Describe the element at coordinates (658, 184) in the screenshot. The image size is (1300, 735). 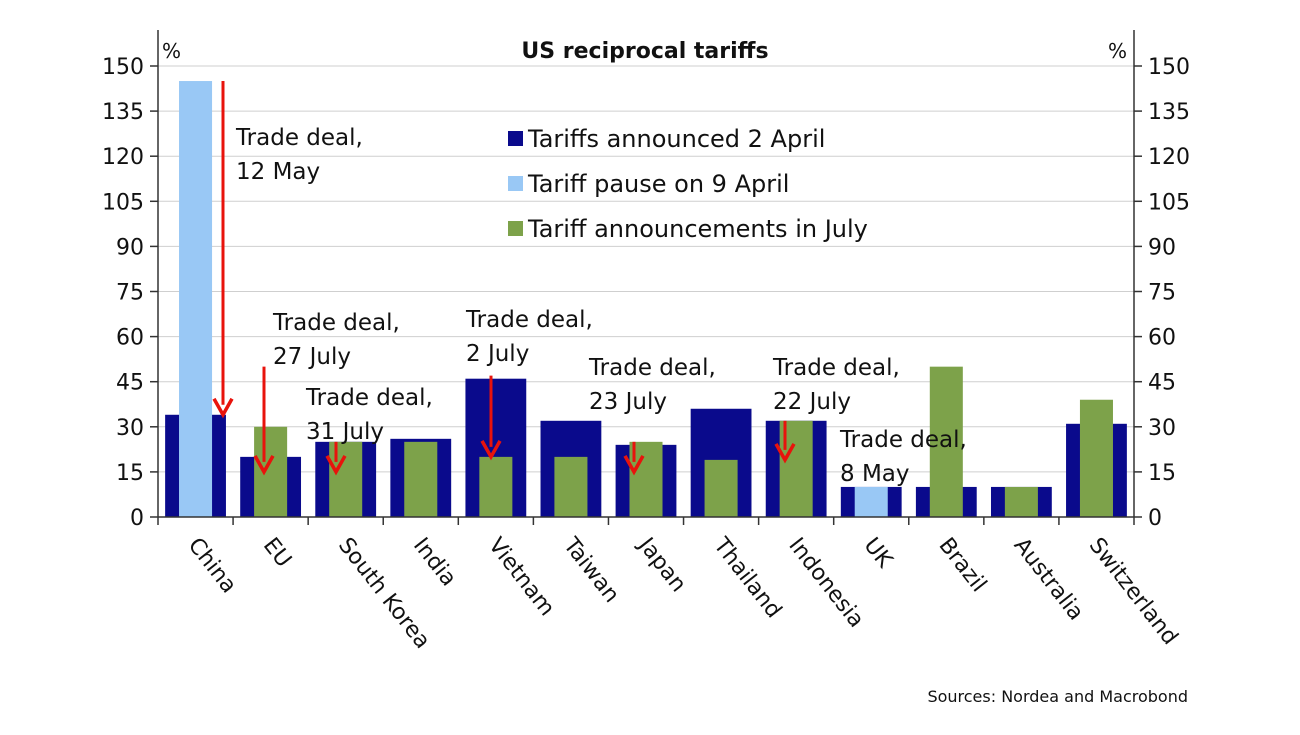
I see `legend-label: Tariff pause on 9 April` at that location.